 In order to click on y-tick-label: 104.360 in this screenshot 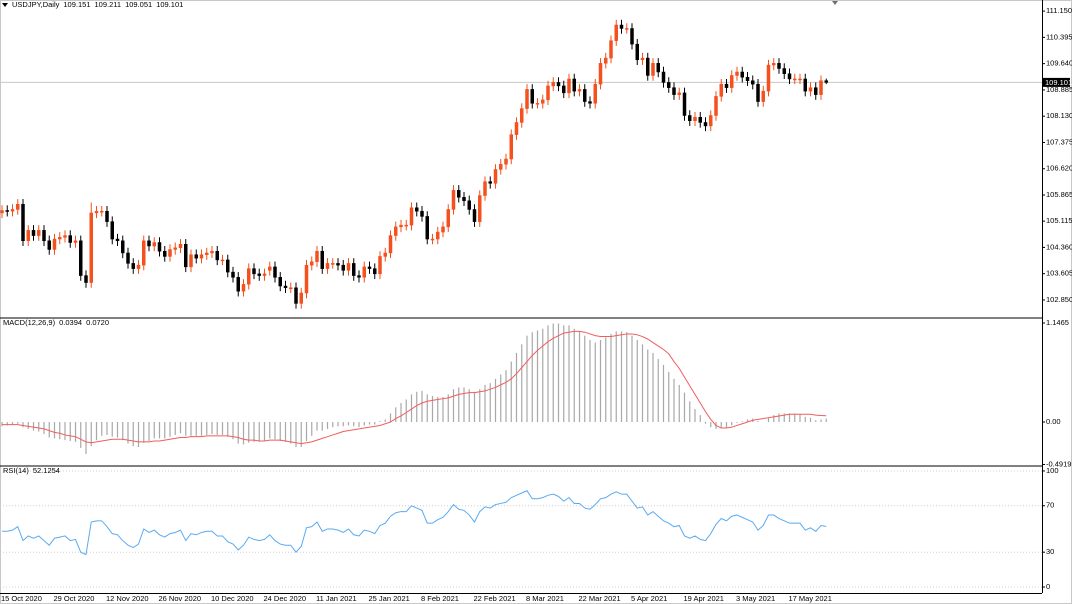, I will do `click(1059, 246)`.